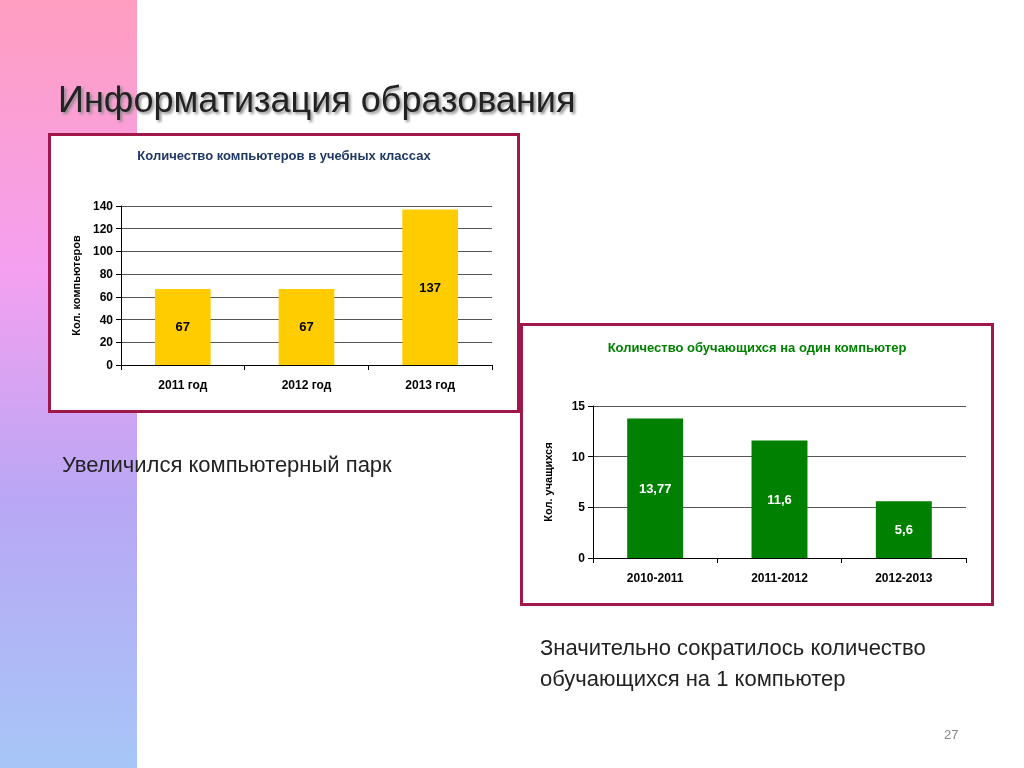 Image resolution: width=1024 pixels, height=768 pixels. I want to click on y-tick-label: 40, so click(106, 319).